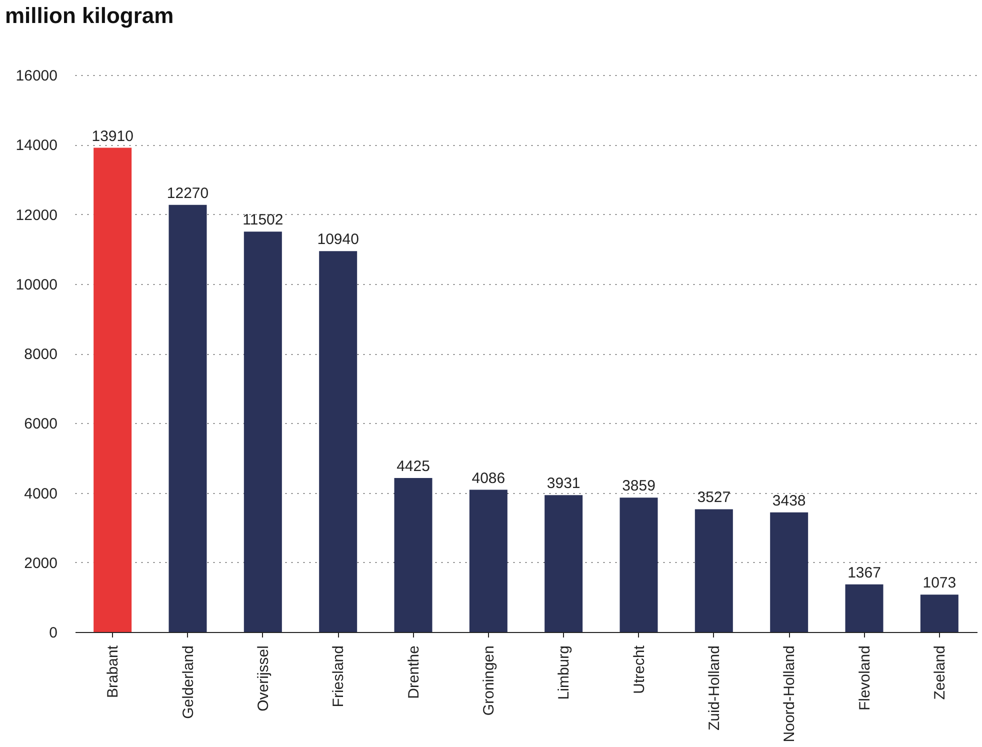  Describe the element at coordinates (714, 497) in the screenshot. I see `data-label: 3527` at that location.